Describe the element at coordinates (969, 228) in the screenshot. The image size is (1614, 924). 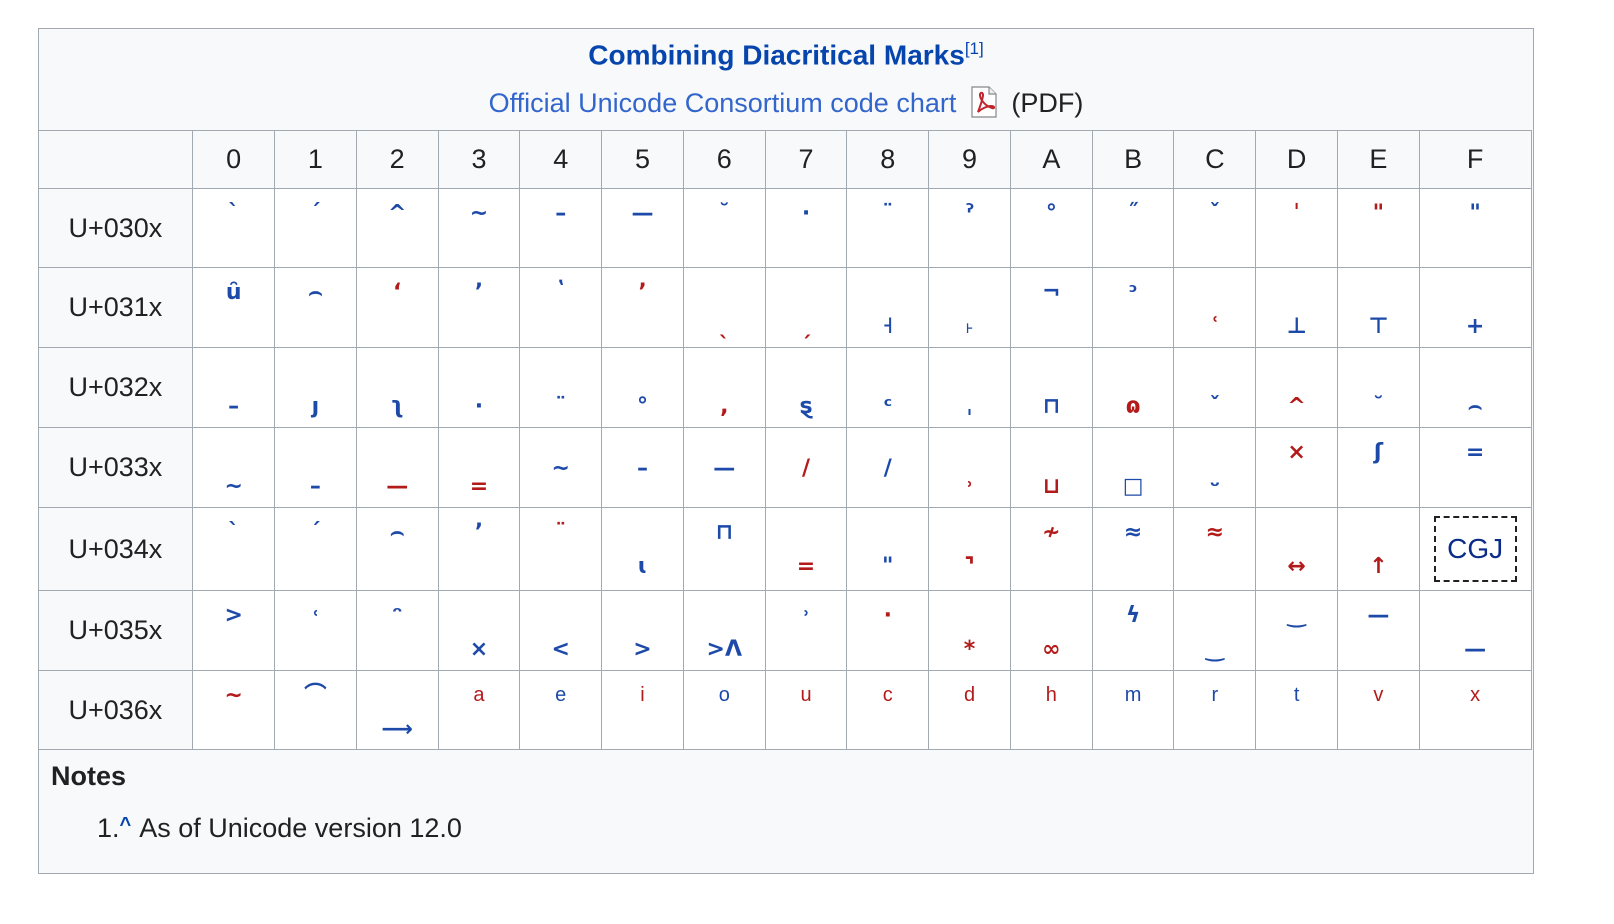
I see `code-point-cell: ˀ` at that location.